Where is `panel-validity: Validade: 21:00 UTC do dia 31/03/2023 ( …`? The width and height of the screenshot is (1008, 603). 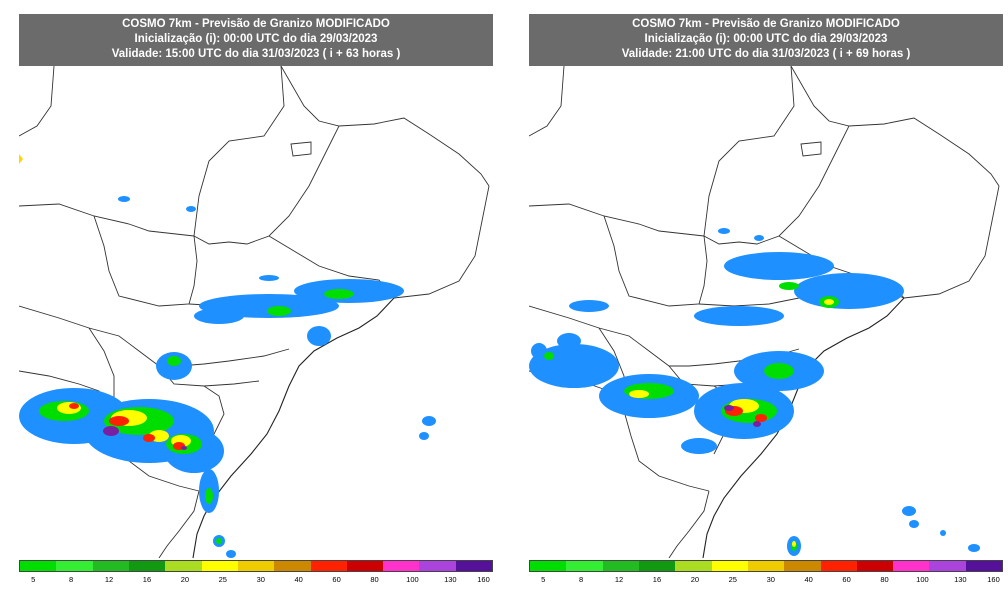 panel-validity: Validade: 21:00 UTC do dia 31/03/2023 ( … is located at coordinates (766, 54).